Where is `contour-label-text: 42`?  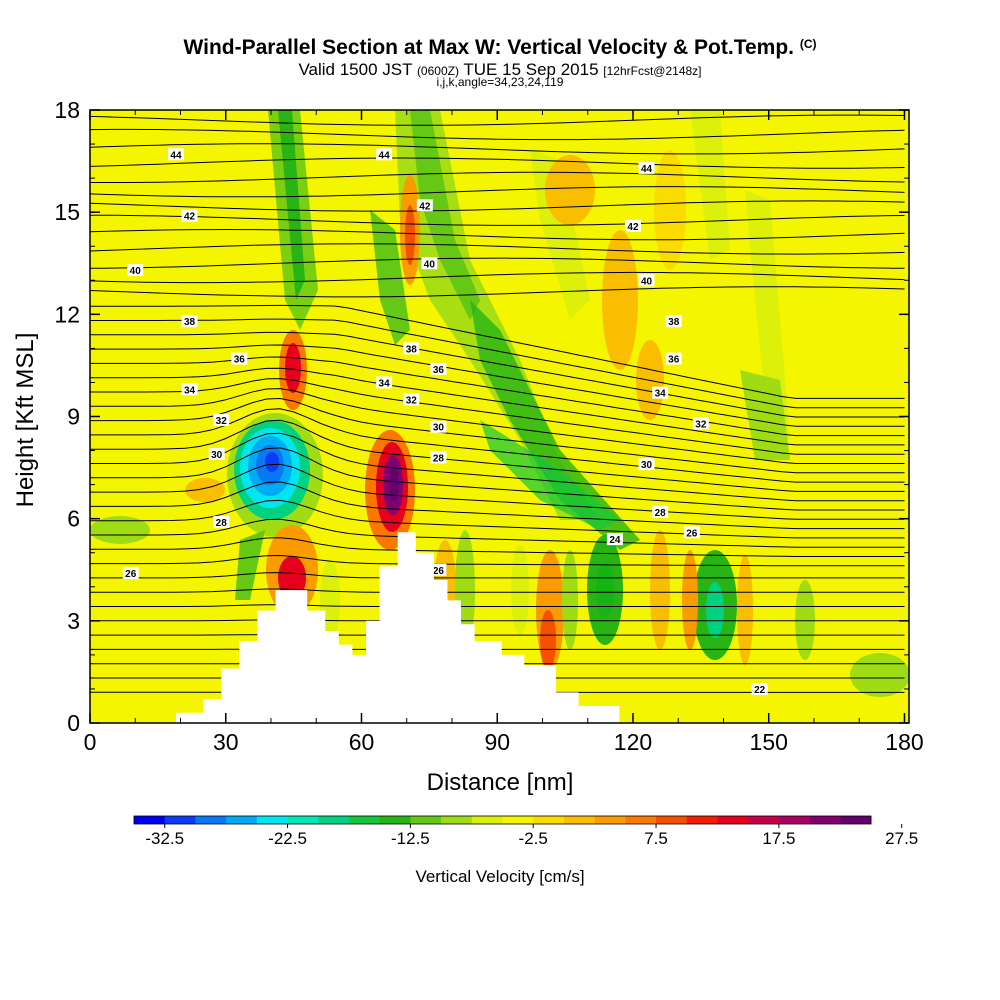
contour-label-text: 42 is located at coordinates (425, 206).